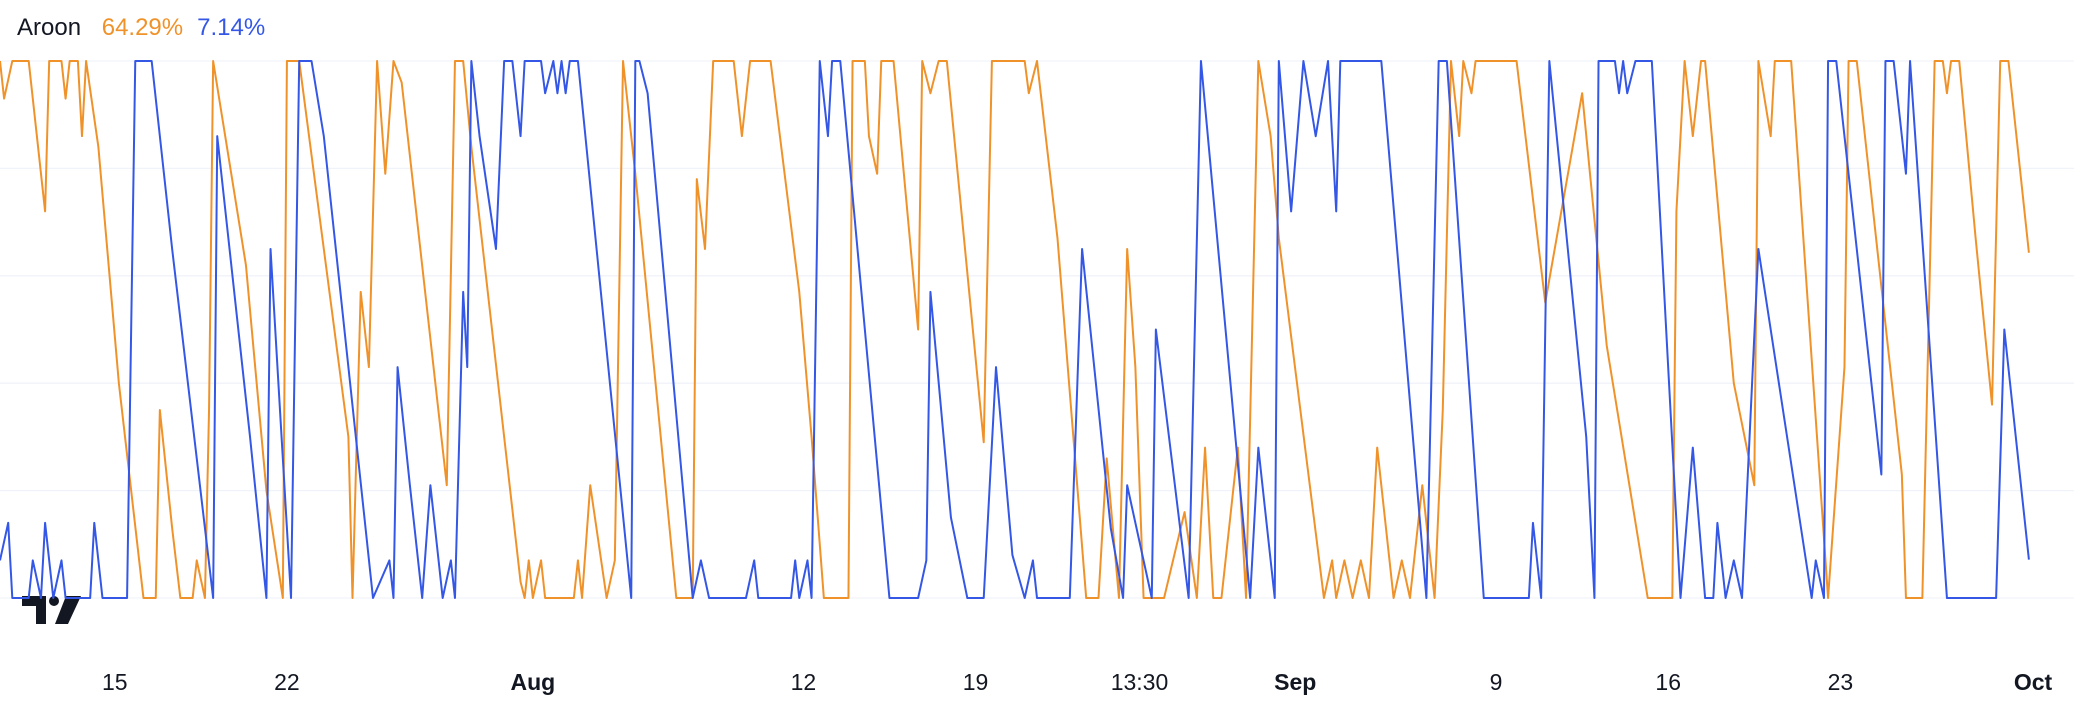 The image size is (2074, 704). I want to click on legend-value: 7.14%, so click(231, 27).